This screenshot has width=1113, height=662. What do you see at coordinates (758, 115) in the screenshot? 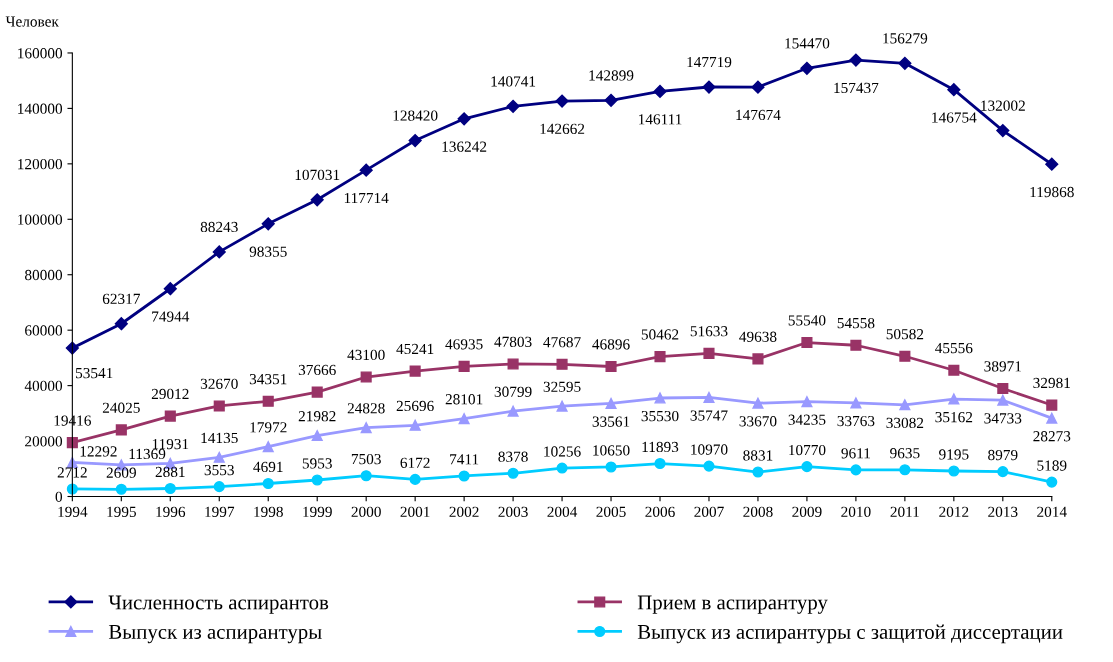
I see `data-label: 147674` at bounding box center [758, 115].